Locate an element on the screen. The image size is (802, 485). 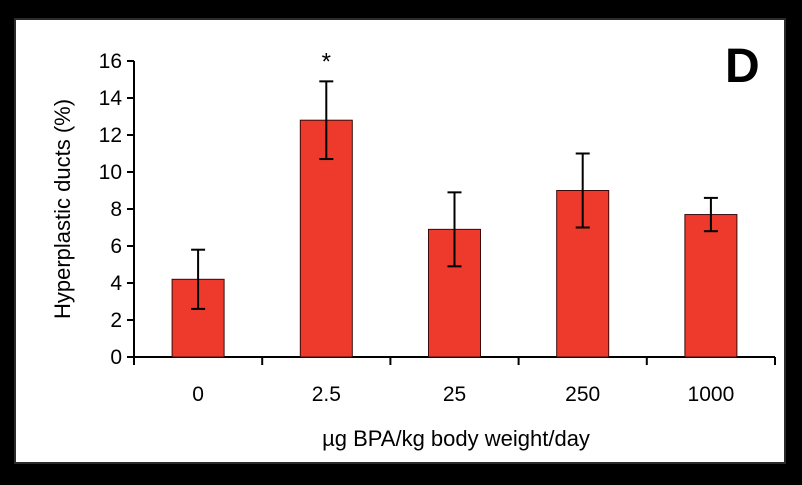
x-tick-label: 1000 is located at coordinates (711, 394).